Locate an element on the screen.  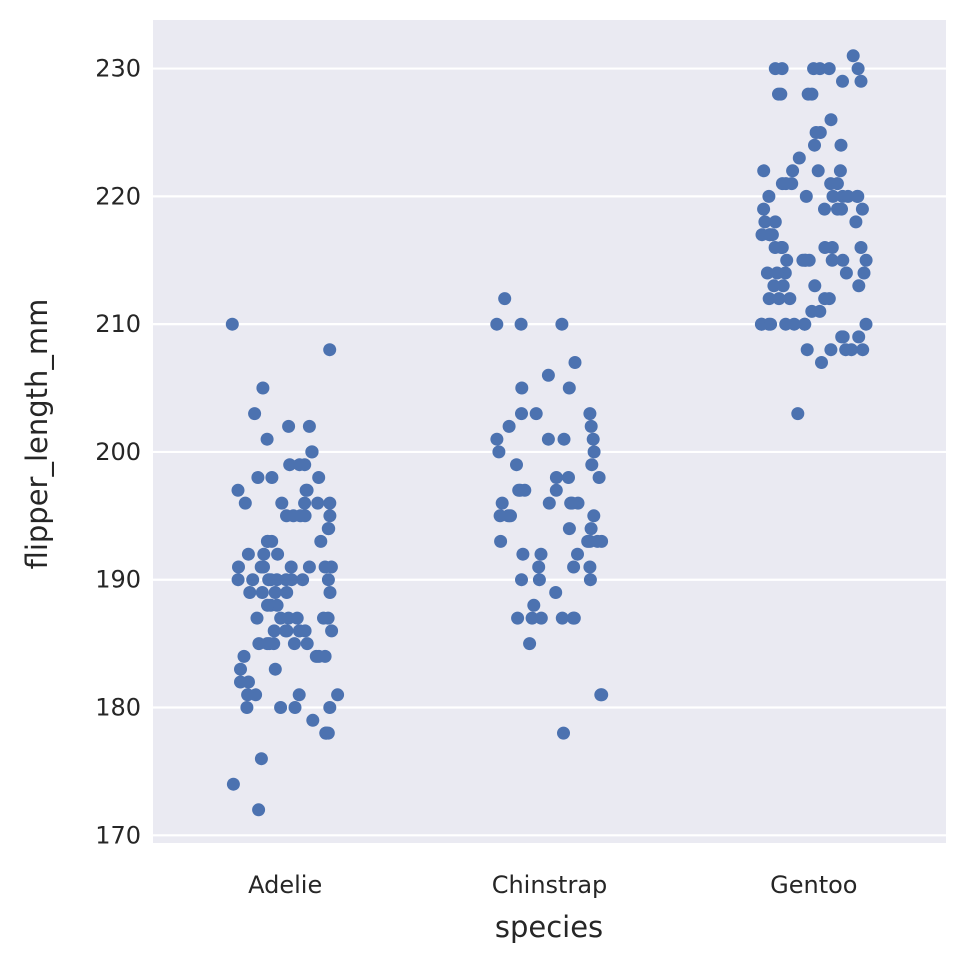
y-tick-label: 190 is located at coordinates (118, 580).